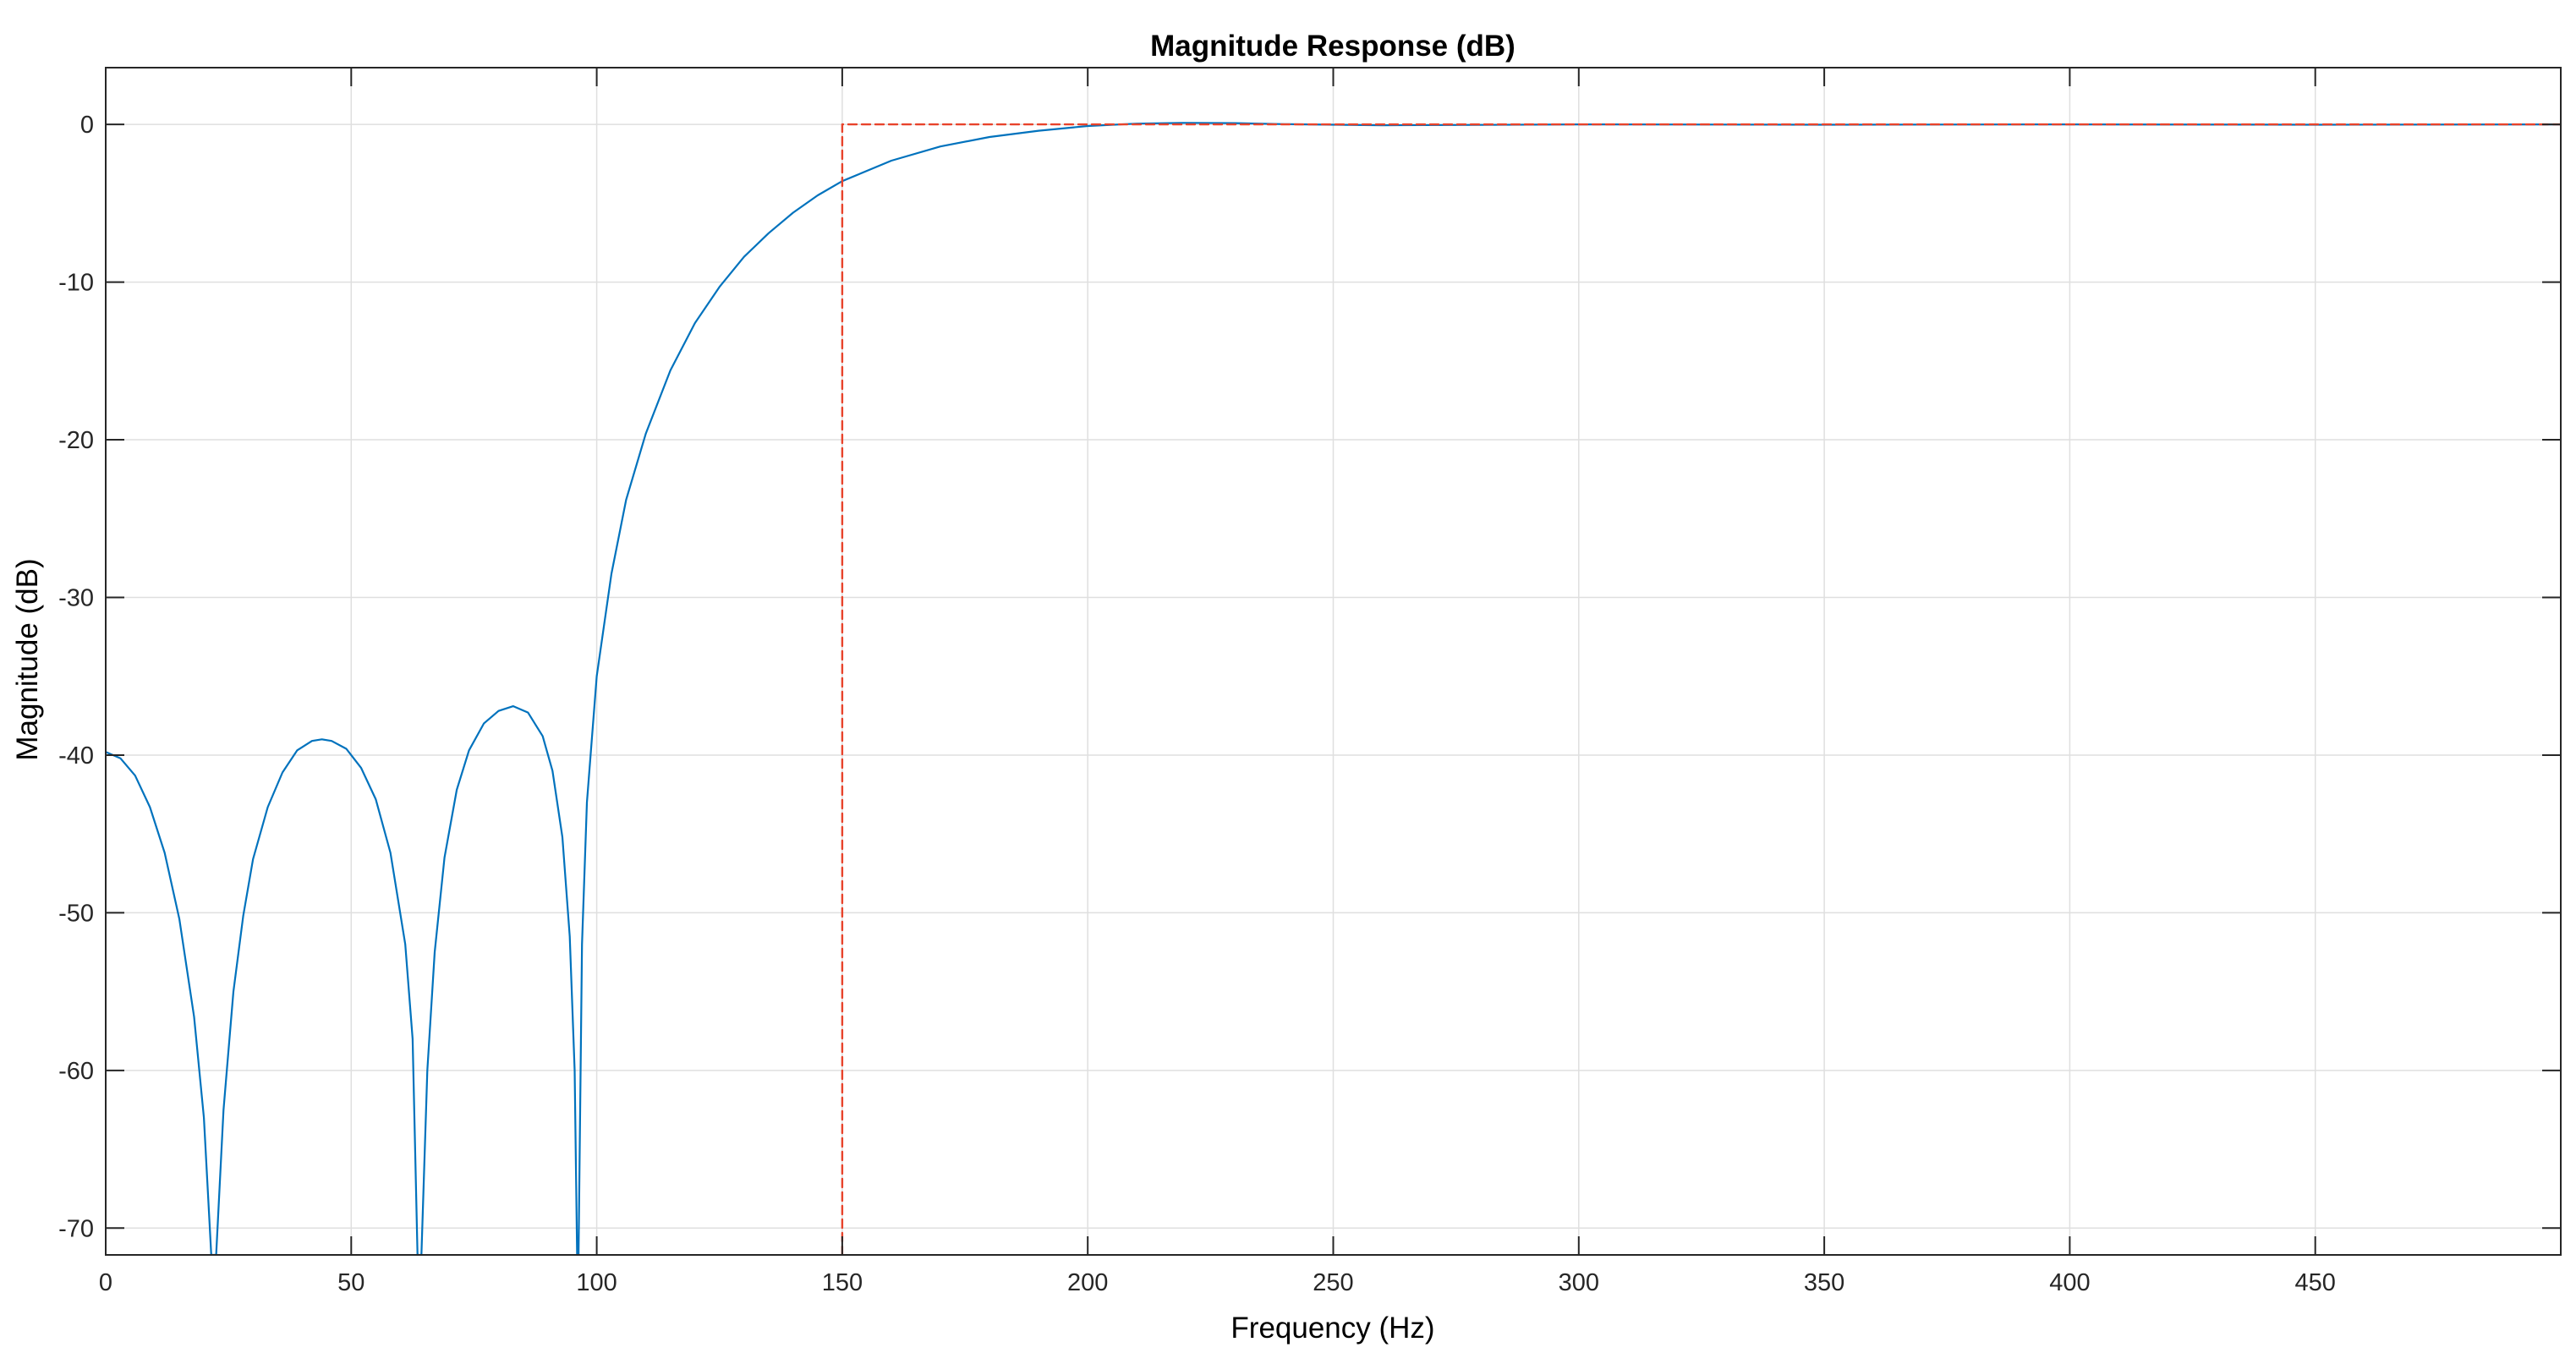  Describe the element at coordinates (87, 125) in the screenshot. I see `y-tick-label: 0` at that location.